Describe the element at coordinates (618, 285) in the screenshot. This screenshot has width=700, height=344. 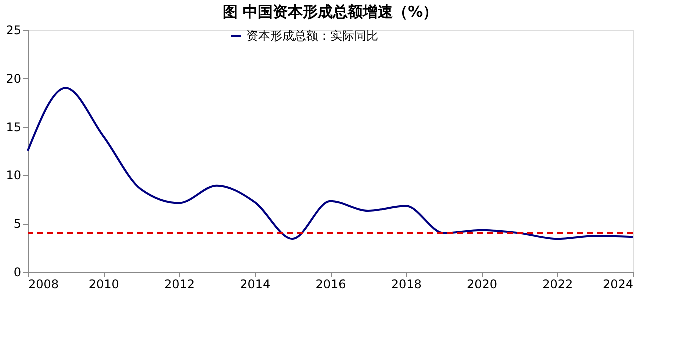
I see `x-tick-label: 2024` at that location.